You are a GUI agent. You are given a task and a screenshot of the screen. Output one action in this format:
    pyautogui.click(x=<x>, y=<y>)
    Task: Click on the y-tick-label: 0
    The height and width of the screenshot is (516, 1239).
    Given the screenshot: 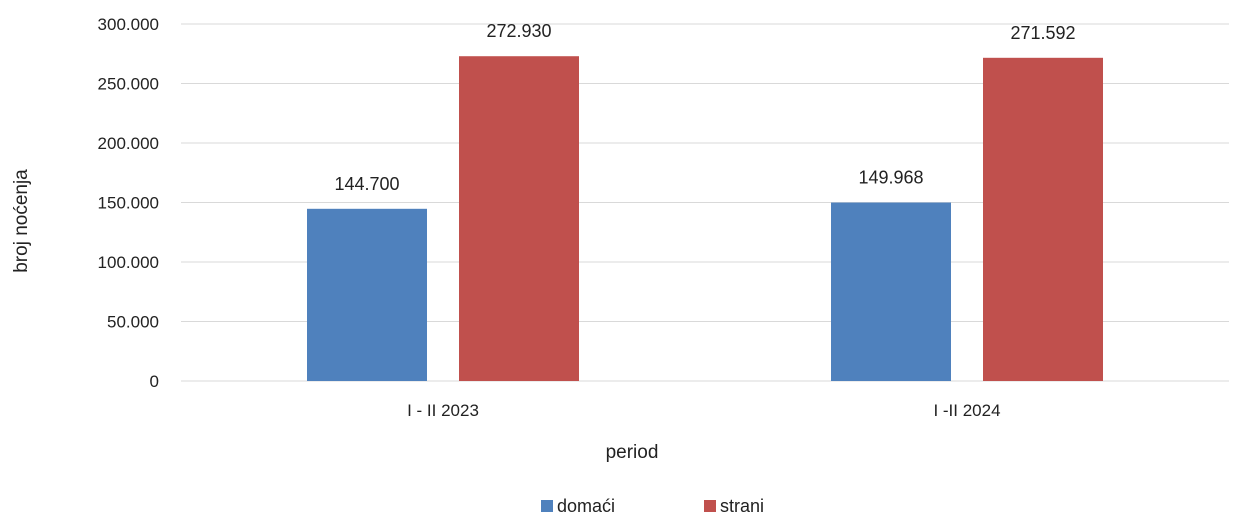 What is the action you would take?
    pyautogui.click(x=154, y=381)
    